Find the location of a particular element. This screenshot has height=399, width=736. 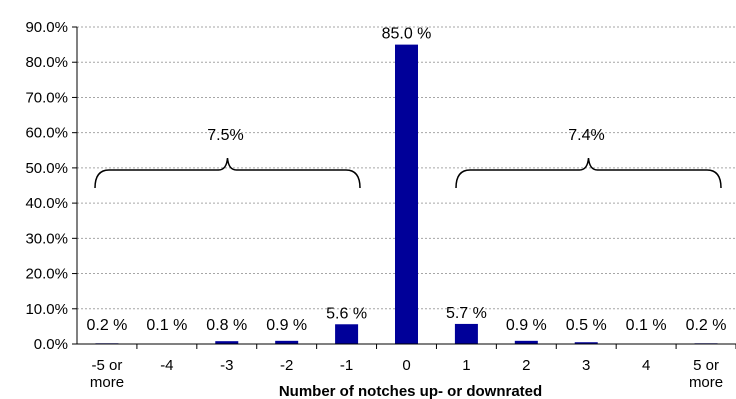

y-tick-label: 40.0% is located at coordinates (46, 203).